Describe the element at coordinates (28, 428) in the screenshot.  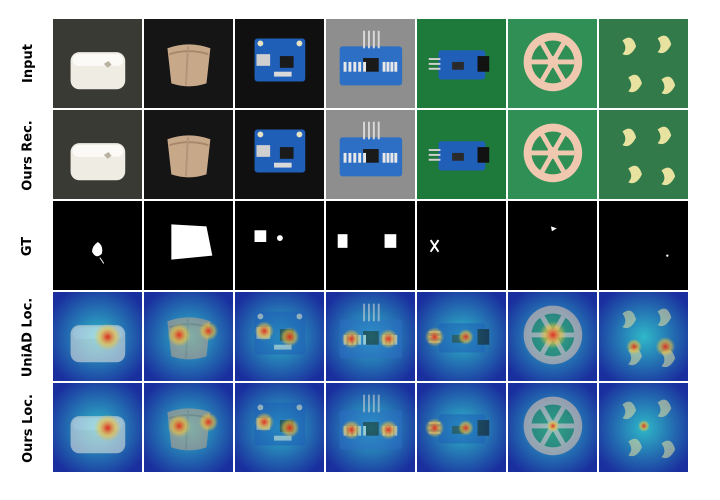
I see `row-label-ours-loc: Ours Loc.` at that location.